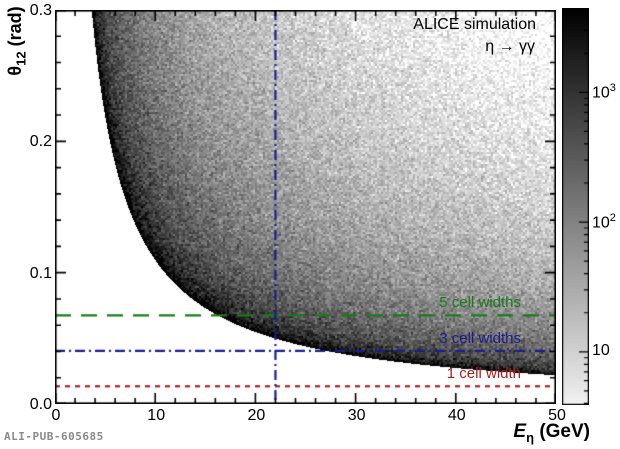  I want to click on reference-line-label-three-cell-widths: 3 cell widths, so click(480, 338).